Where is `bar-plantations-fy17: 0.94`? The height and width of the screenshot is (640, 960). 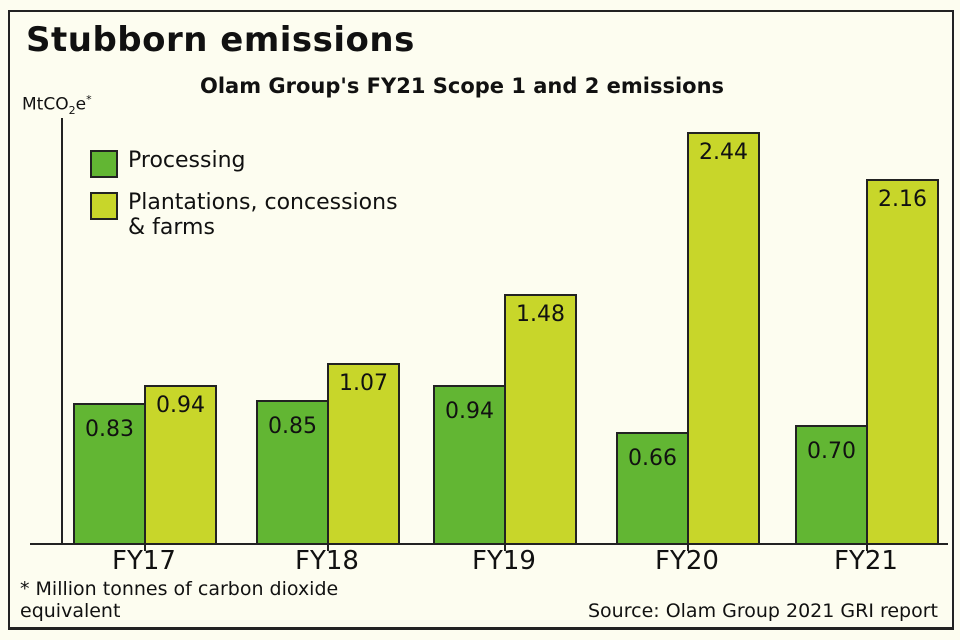
bar-plantations-fy17: 0.94 is located at coordinates (180, 464).